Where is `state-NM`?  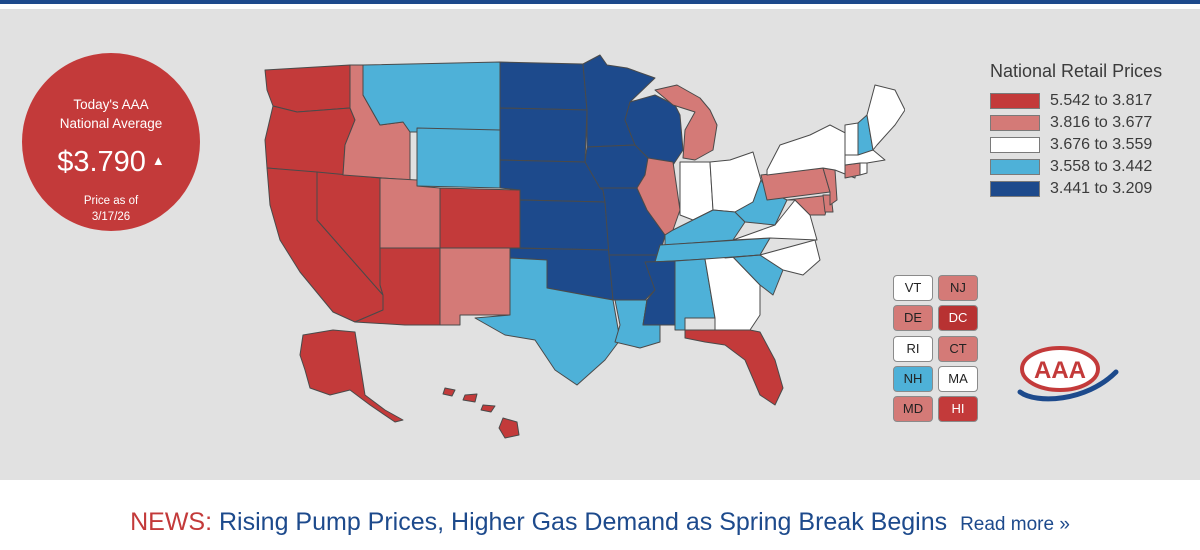
state-NM is located at coordinates (475, 286).